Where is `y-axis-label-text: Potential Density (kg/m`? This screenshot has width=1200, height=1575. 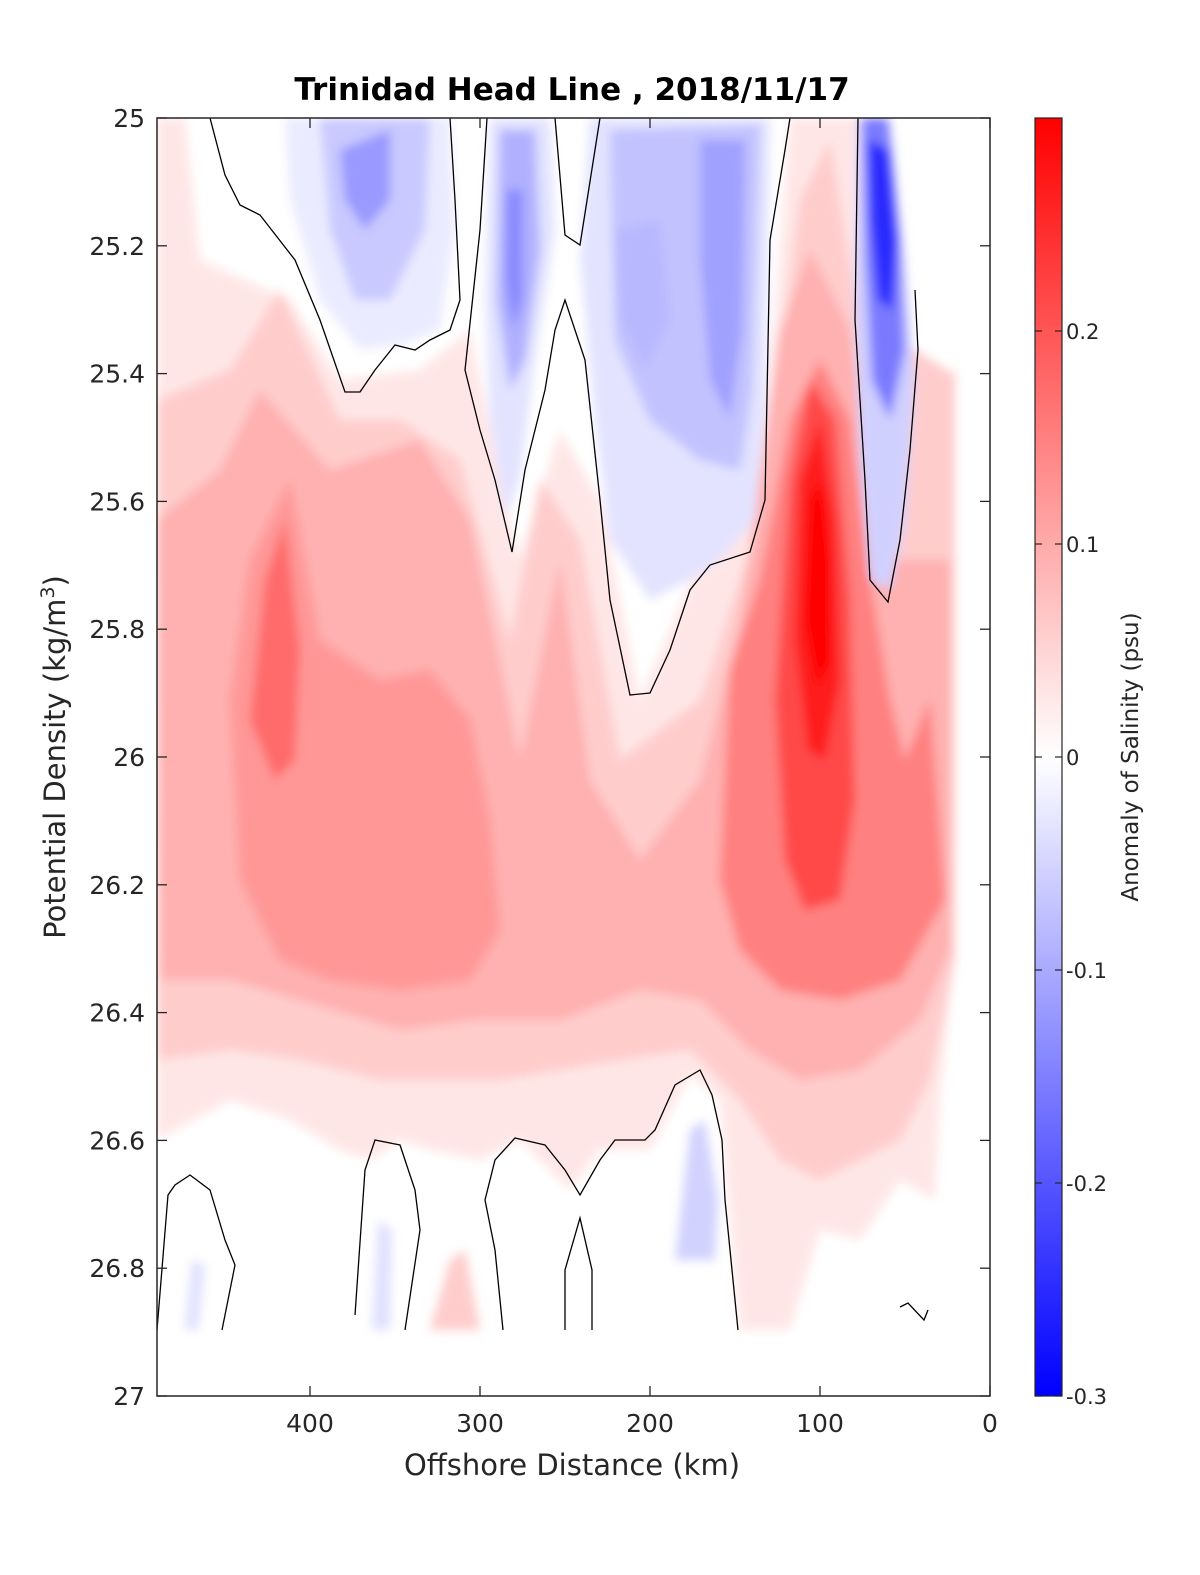
y-axis-label-text: Potential Density (kg/m is located at coordinates (55, 769).